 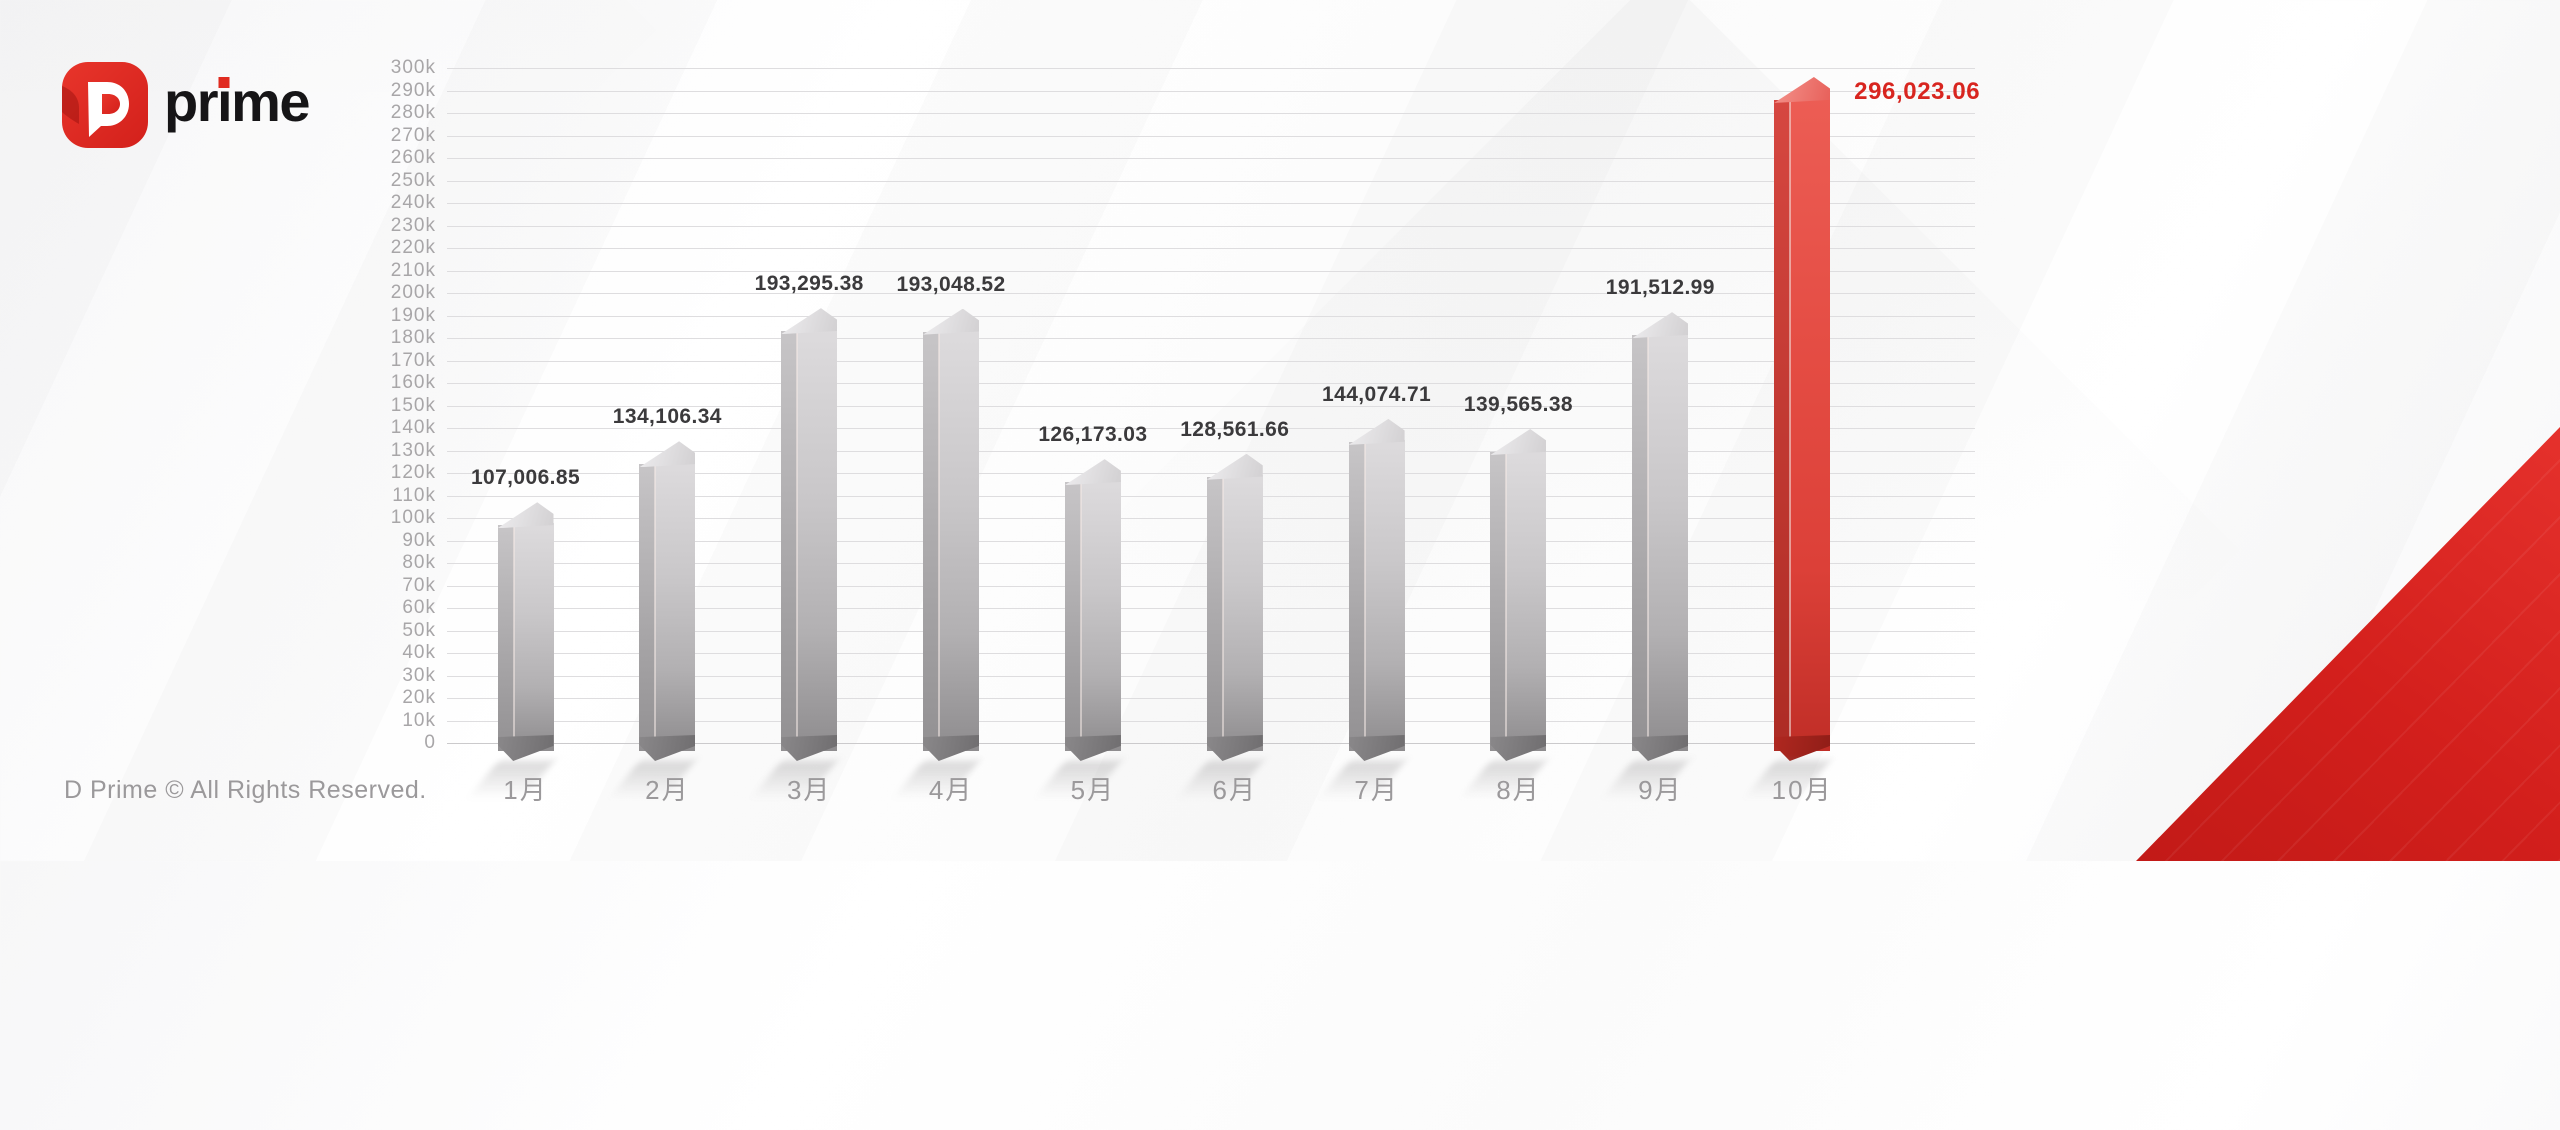 I want to click on y-axis-tick-label: 180k, so click(x=413, y=337).